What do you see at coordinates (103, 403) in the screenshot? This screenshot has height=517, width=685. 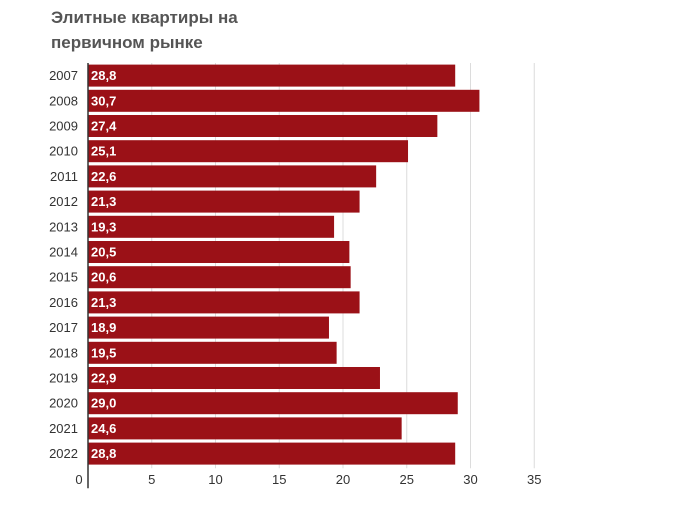 I see `bar-value-label: 29,0` at bounding box center [103, 403].